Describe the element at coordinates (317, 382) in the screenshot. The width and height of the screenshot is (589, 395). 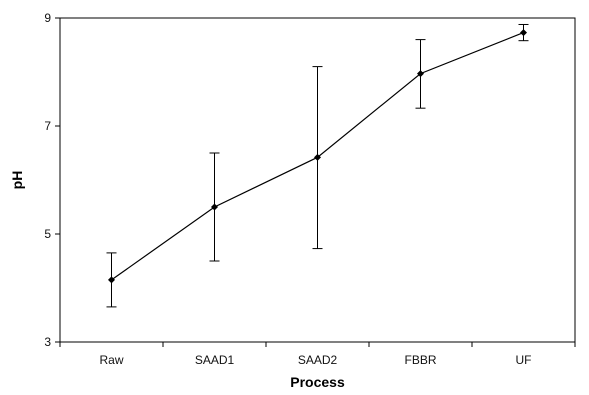
I see `x-axis-title: Process` at that location.